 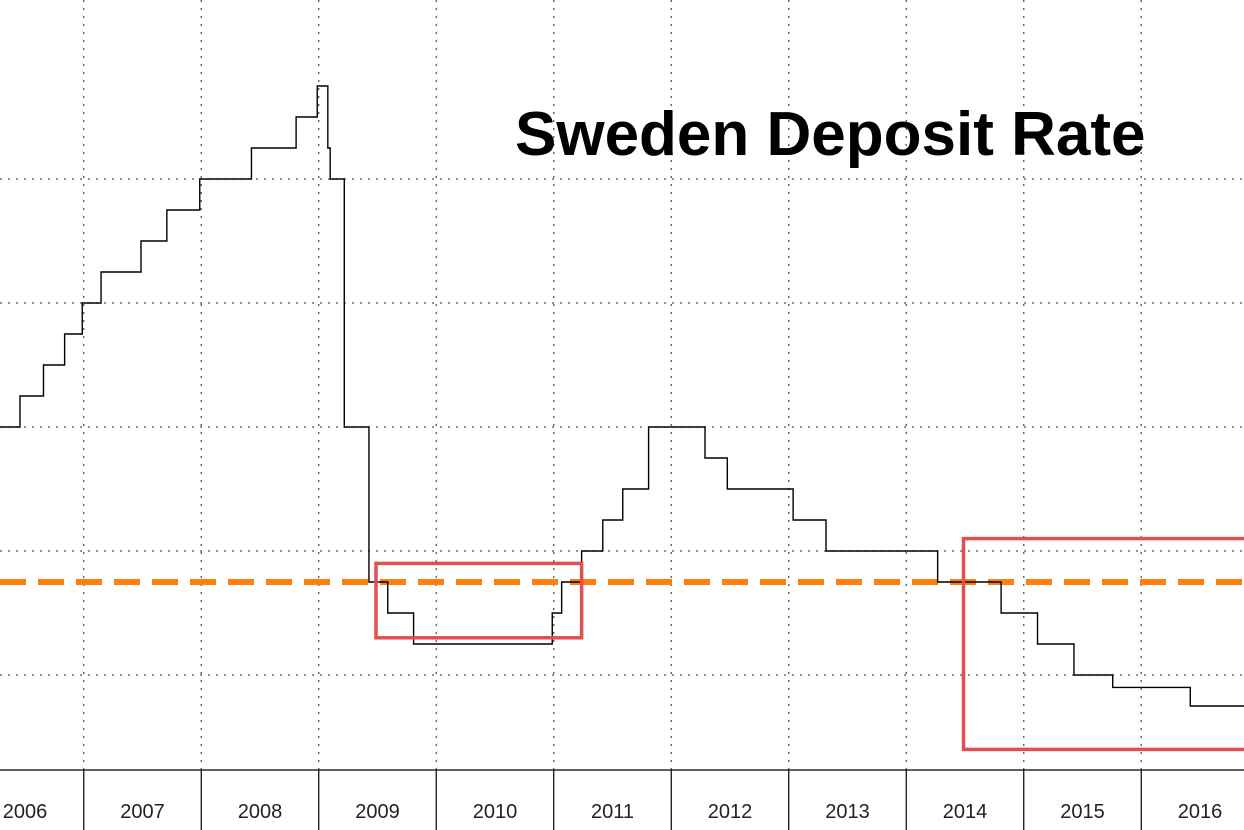 I want to click on x-tick-label: 2007, so click(x=142, y=812).